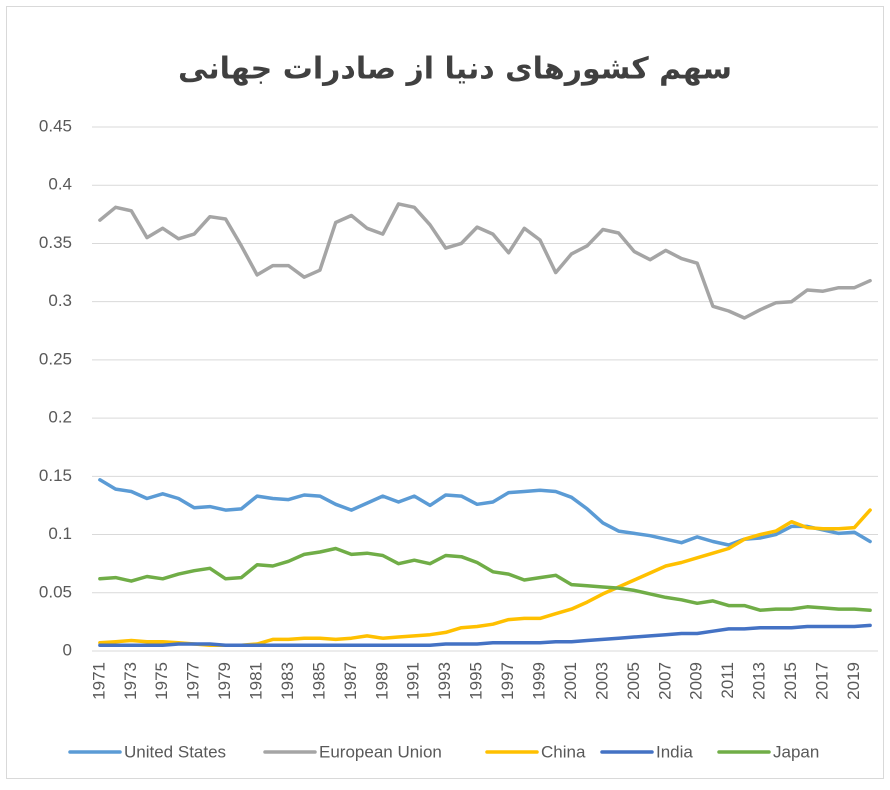  I want to click on x-tick-label: 2015, so click(790, 681).